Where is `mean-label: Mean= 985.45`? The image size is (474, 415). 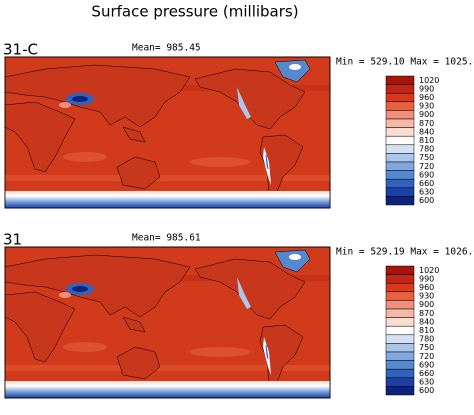 mean-label: Mean= 985.45 is located at coordinates (166, 48).